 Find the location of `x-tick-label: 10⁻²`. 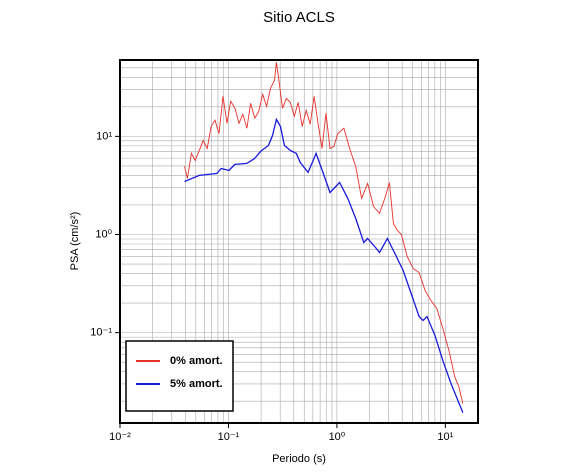

x-tick-label: 10⁻² is located at coordinates (120, 437).